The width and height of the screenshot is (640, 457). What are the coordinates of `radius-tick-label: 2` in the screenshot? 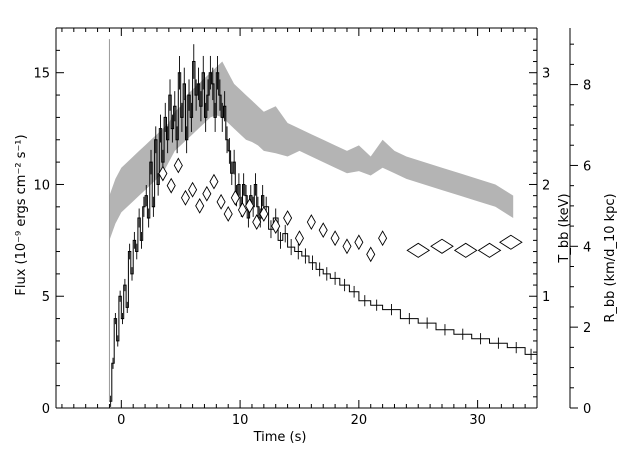 It's located at (587, 328).